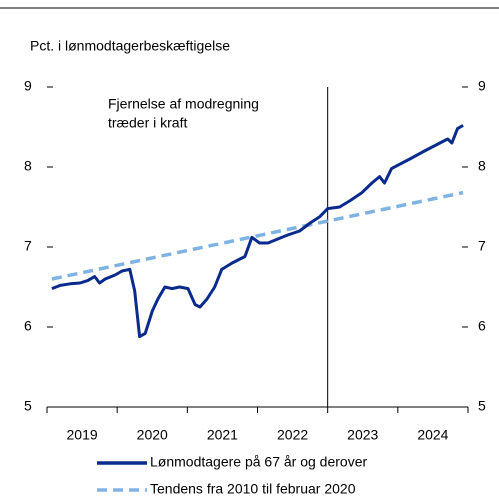 The image size is (499, 497). What do you see at coordinates (222, 435) in the screenshot?
I see `x-tick-label: 2021` at bounding box center [222, 435].